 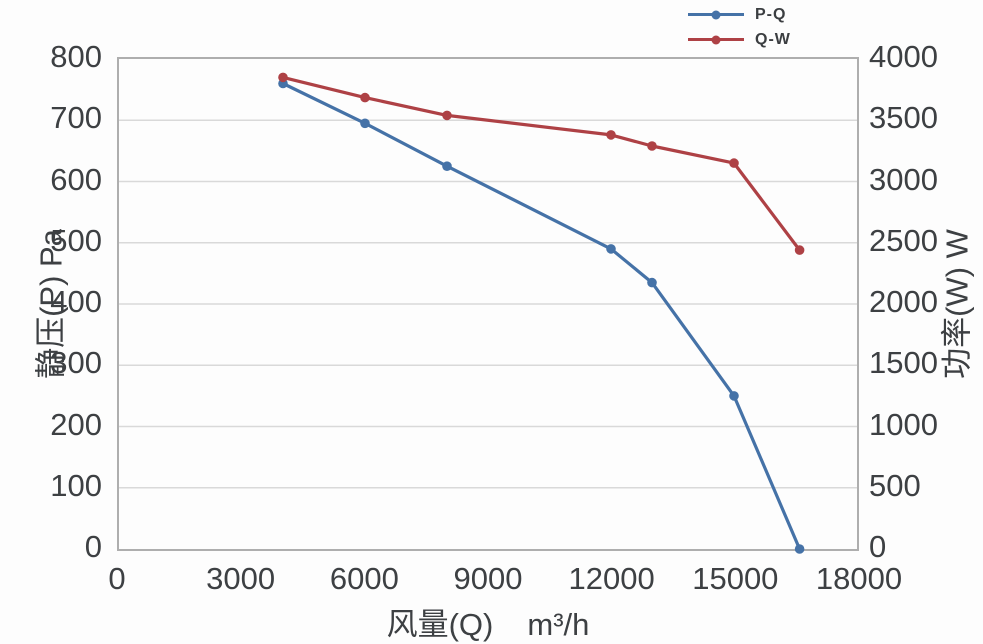 I want to click on y-right-tick-label: 2500, so click(x=903, y=240).